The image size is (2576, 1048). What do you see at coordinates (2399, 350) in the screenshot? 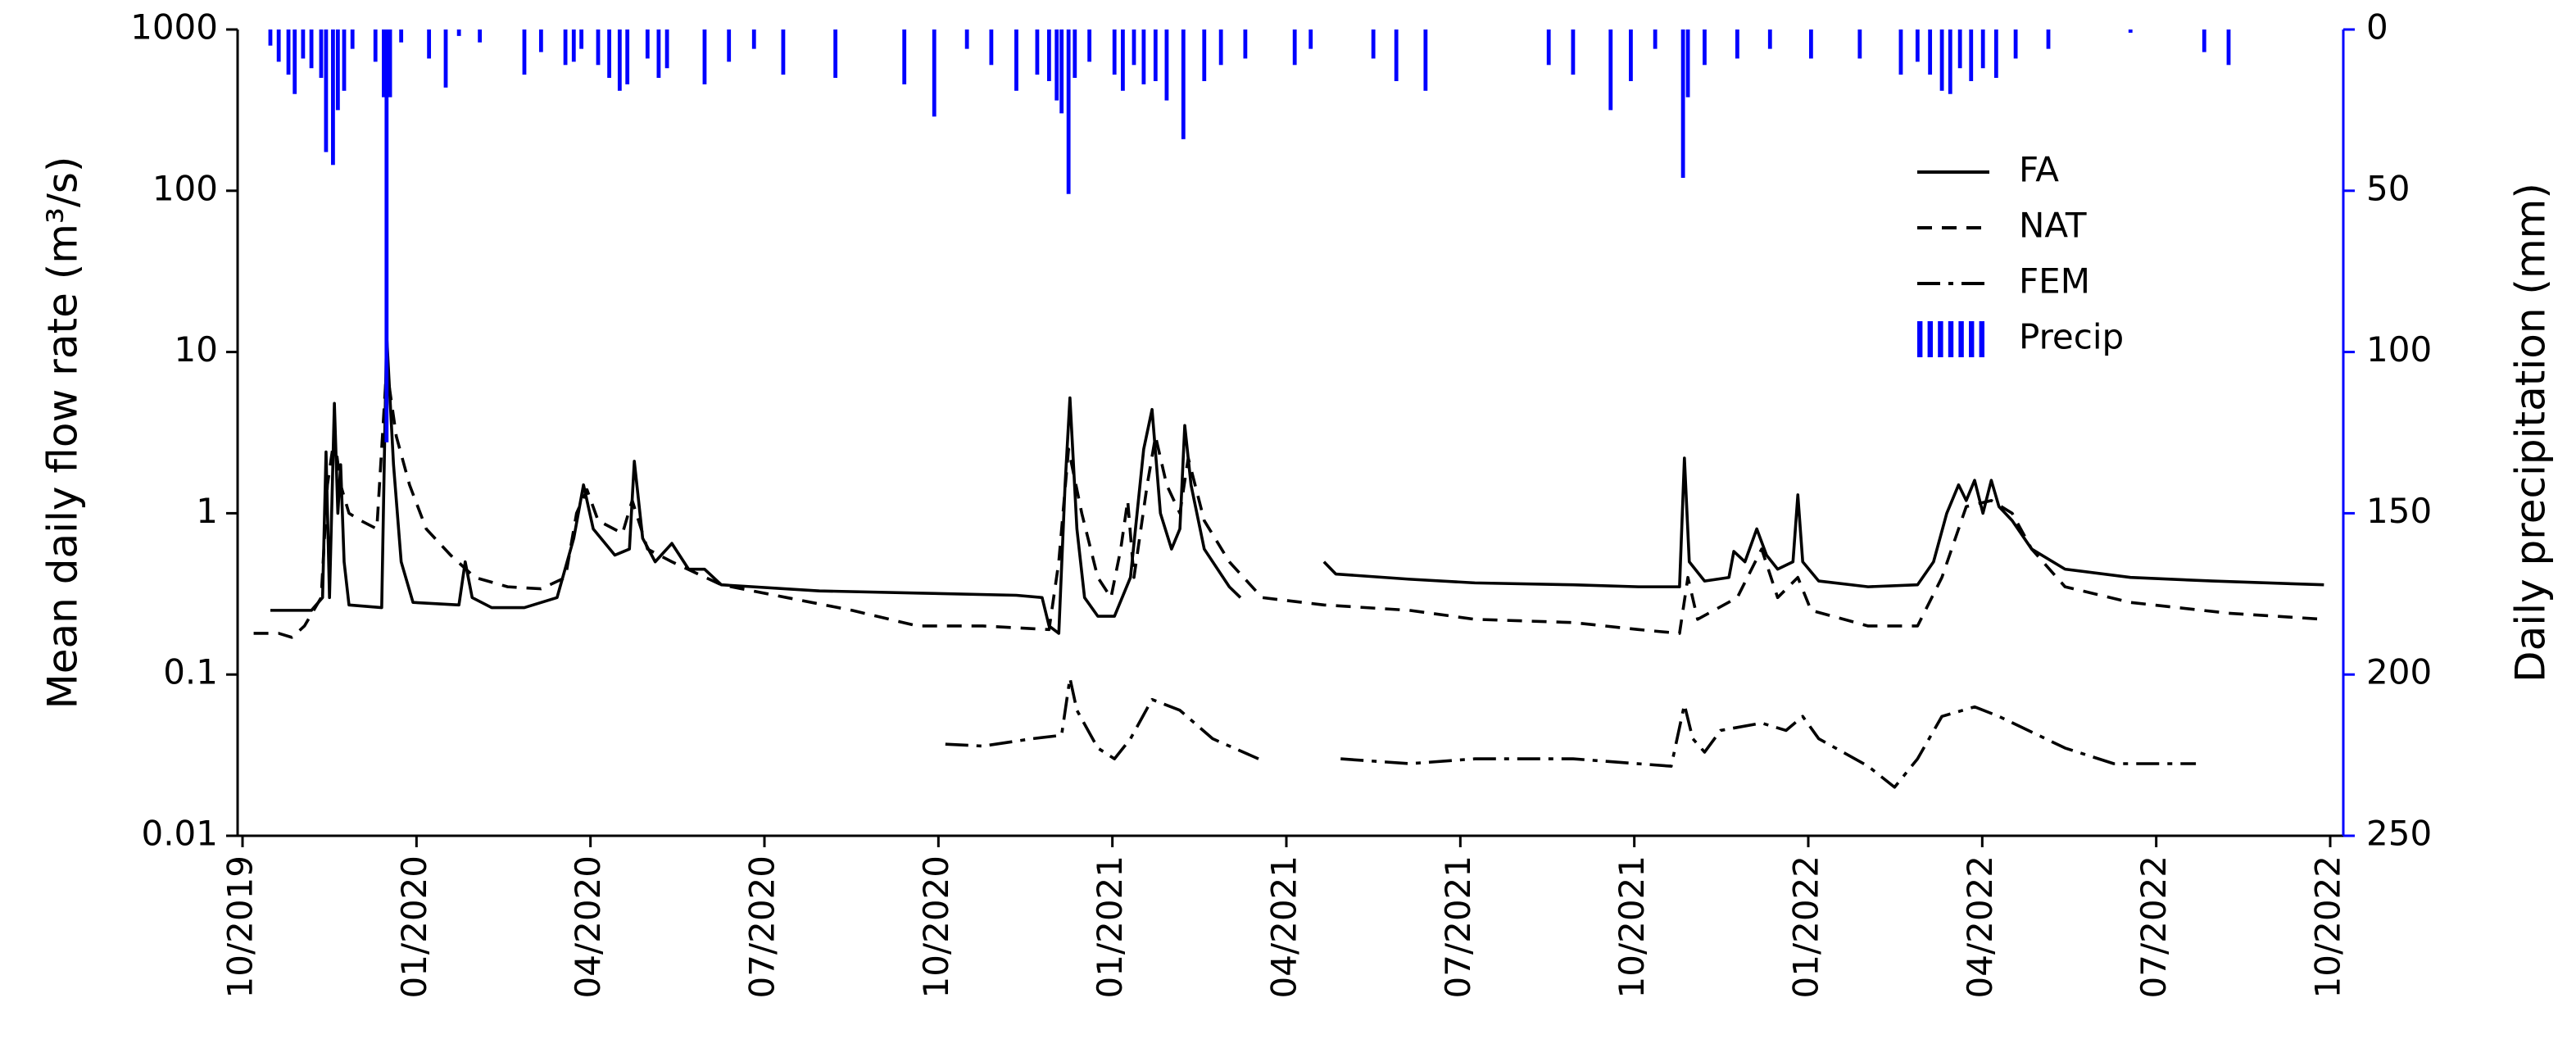
I see `y2-tick-label: 100` at bounding box center [2399, 350].